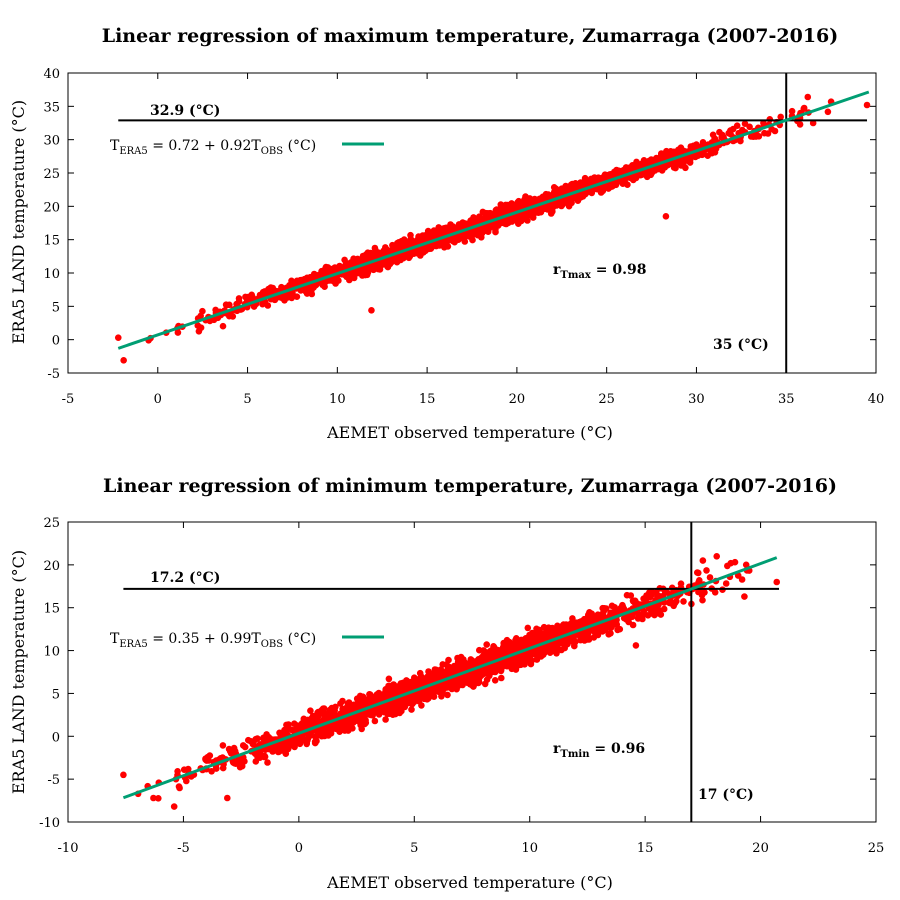 This screenshot has height=900, width=900. I want to click on y-tick-label: 15, so click(51, 241).